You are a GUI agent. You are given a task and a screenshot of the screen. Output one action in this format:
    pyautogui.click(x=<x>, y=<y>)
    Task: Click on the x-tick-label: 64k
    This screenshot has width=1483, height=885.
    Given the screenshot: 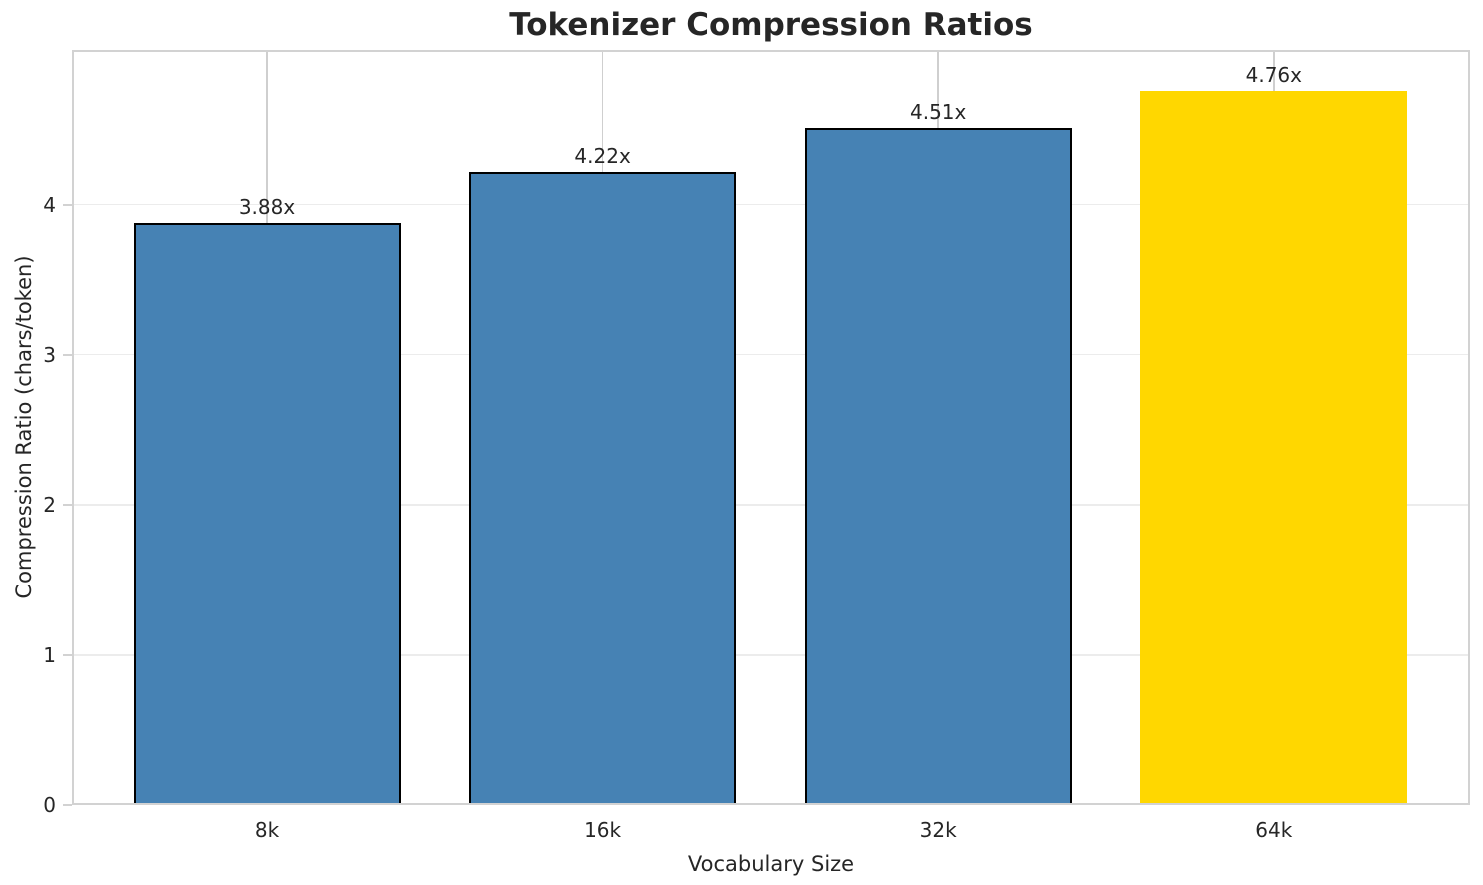 What is the action you would take?
    pyautogui.click(x=1274, y=830)
    